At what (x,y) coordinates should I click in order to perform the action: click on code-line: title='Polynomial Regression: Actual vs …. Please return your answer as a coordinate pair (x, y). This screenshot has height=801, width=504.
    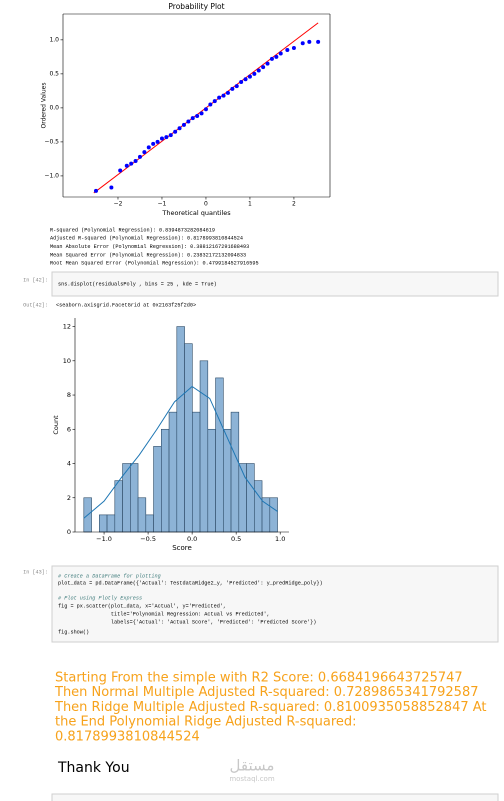
    Looking at the image, I should click on (164, 614).